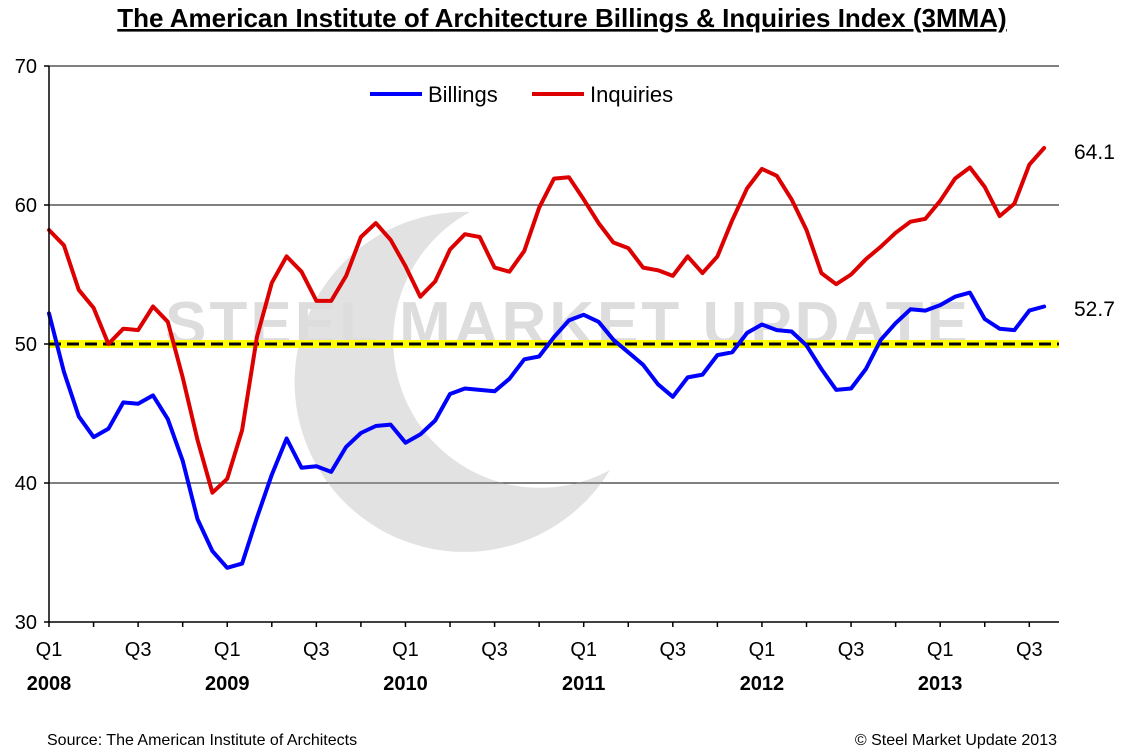  What do you see at coordinates (463, 94) in the screenshot?
I see `legend-label-billings: Billings` at bounding box center [463, 94].